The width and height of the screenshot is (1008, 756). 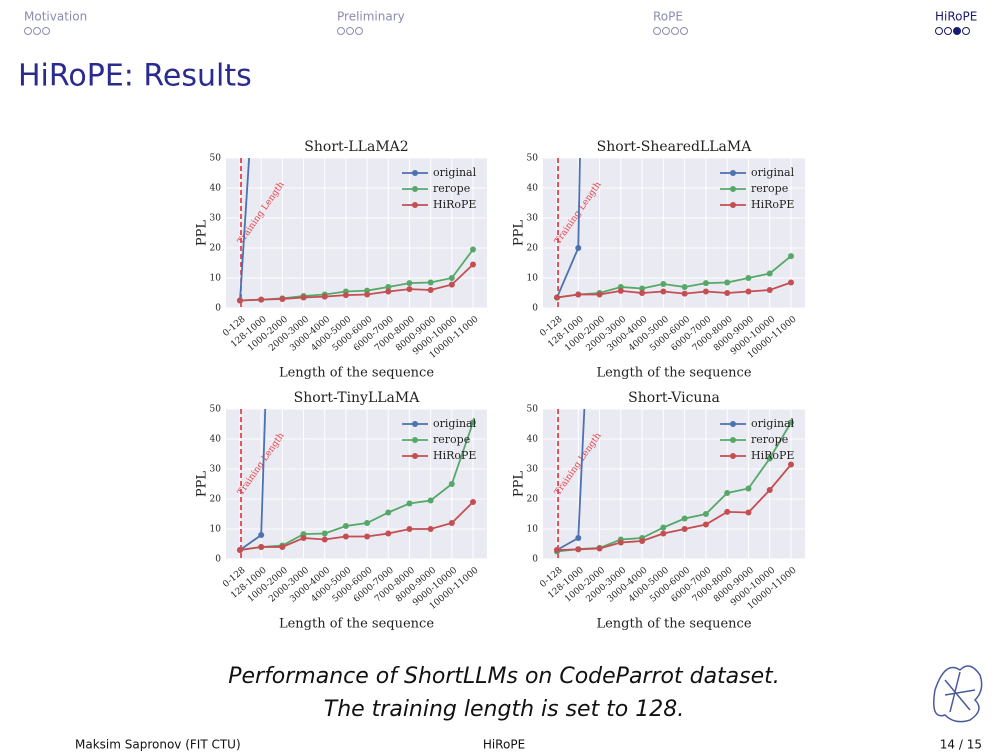 What do you see at coordinates (158, 745) in the screenshot?
I see `footer-author: Maksim Sapronov (FIT CTU)` at bounding box center [158, 745].